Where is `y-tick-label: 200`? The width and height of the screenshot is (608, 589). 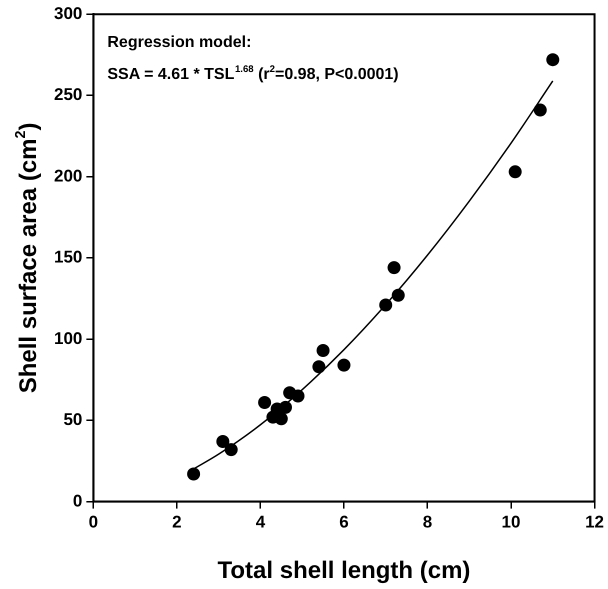 y-tick-label: 200 is located at coordinates (68, 176).